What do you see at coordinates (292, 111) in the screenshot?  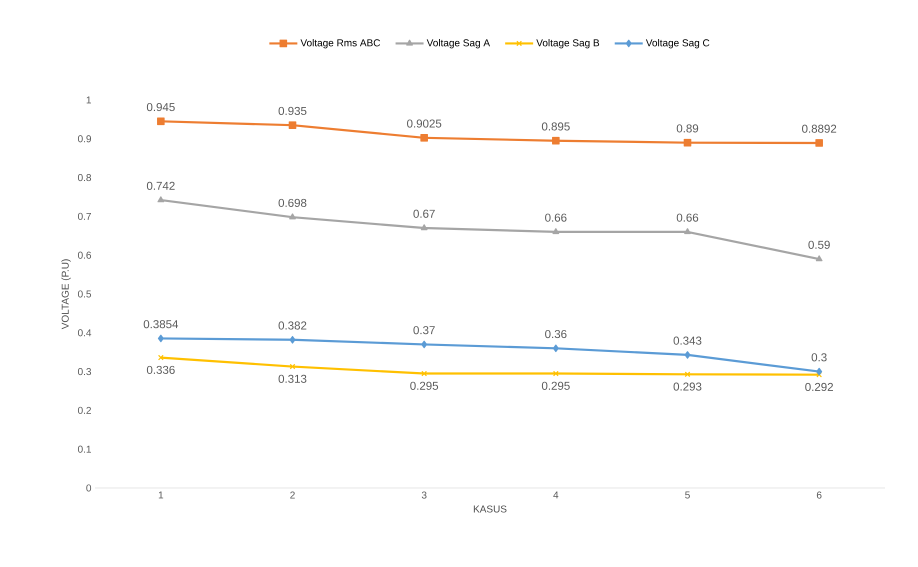 I see `data-label: 0.935` at bounding box center [292, 111].